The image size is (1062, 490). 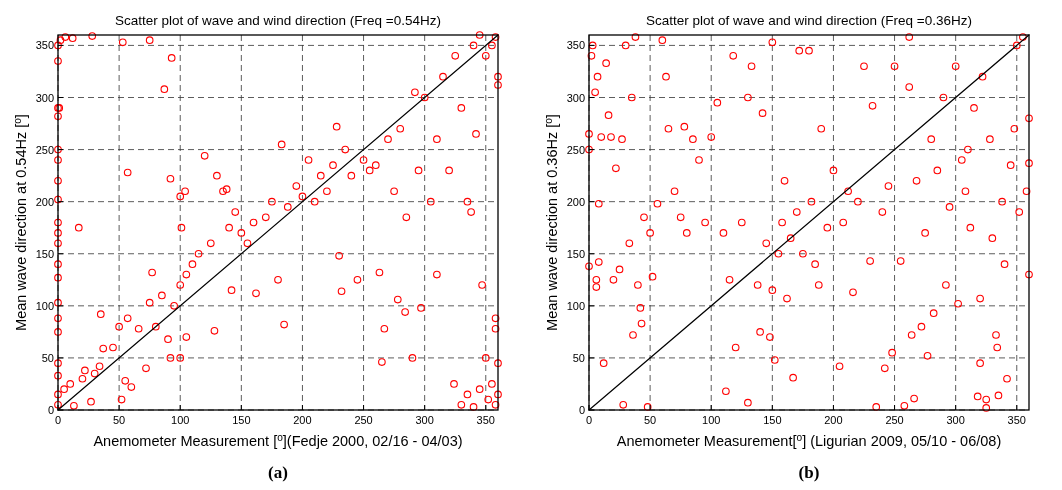 What do you see at coordinates (278, 20) in the screenshot?
I see `chart-title: Scatter plot of wave and wind direction (Freq =0.54Hz)` at bounding box center [278, 20].